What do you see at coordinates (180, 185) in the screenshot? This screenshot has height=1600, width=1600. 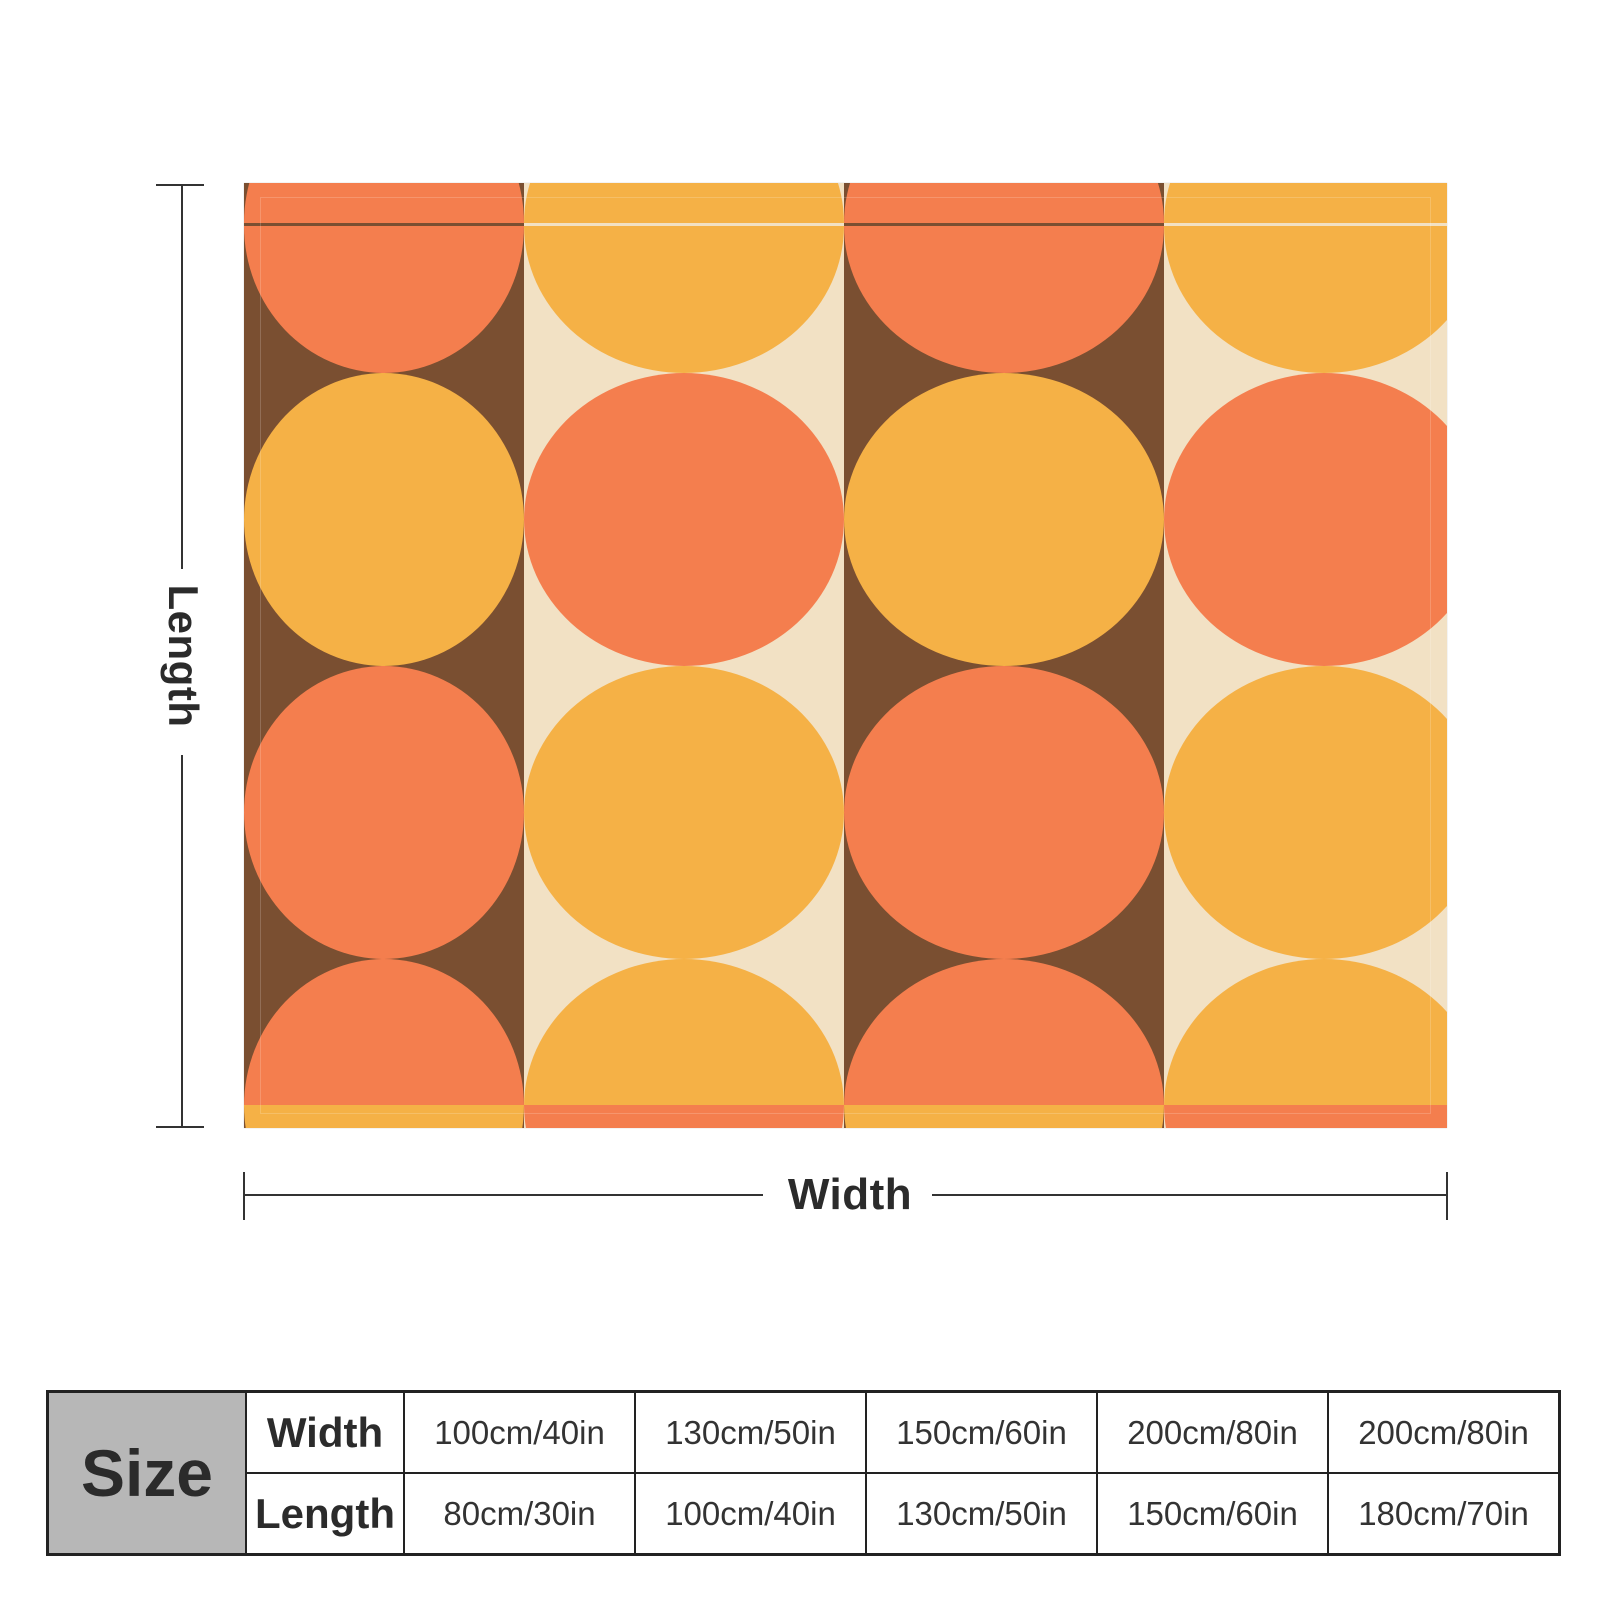 I see `length-top-tick` at bounding box center [180, 185].